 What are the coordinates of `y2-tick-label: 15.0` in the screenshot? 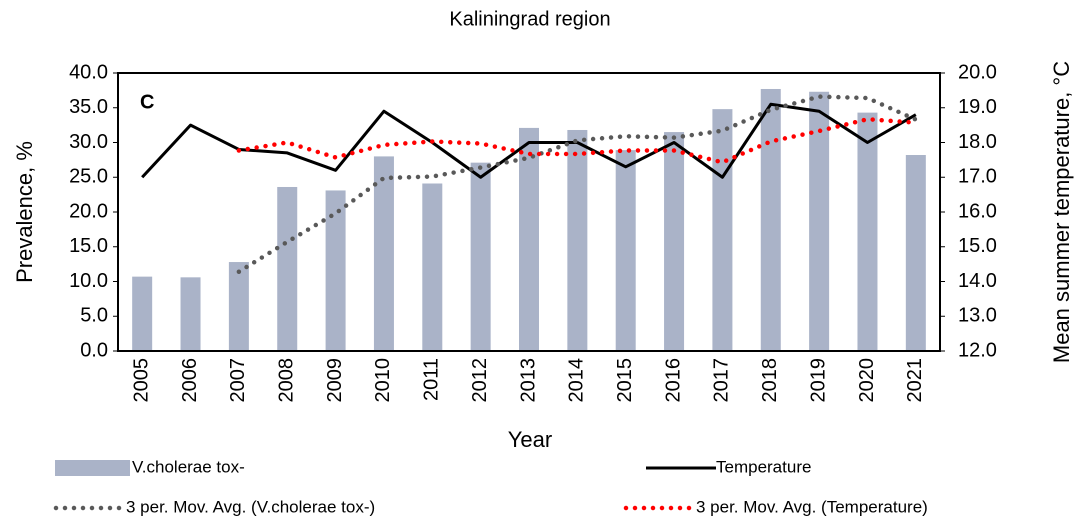 It's located at (977, 246).